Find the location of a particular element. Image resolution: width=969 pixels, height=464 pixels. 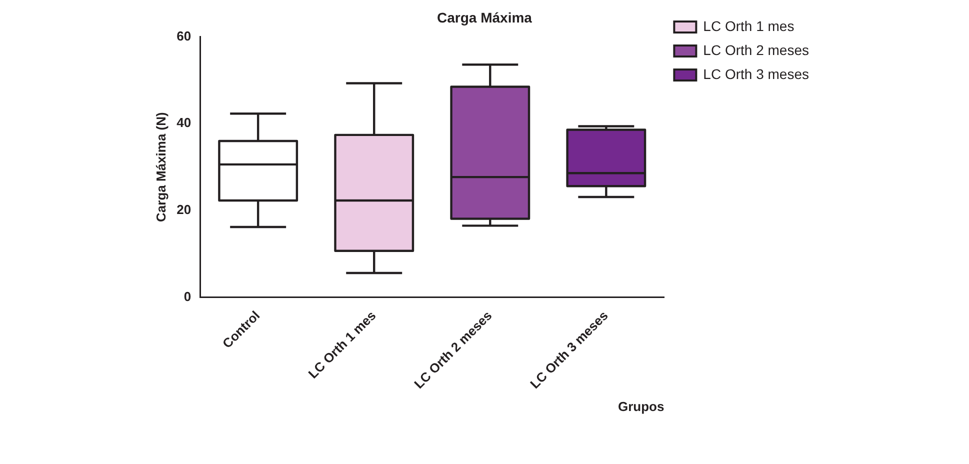

y-axis-title: Carga Máxima (N) is located at coordinates (160, 167).